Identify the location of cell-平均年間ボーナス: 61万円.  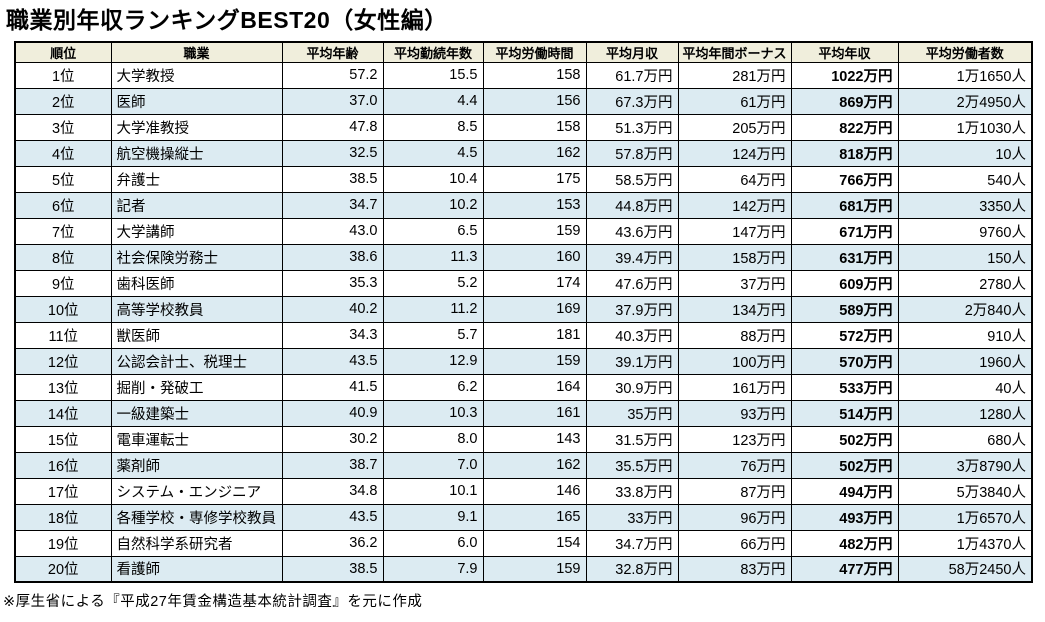
(734, 101).